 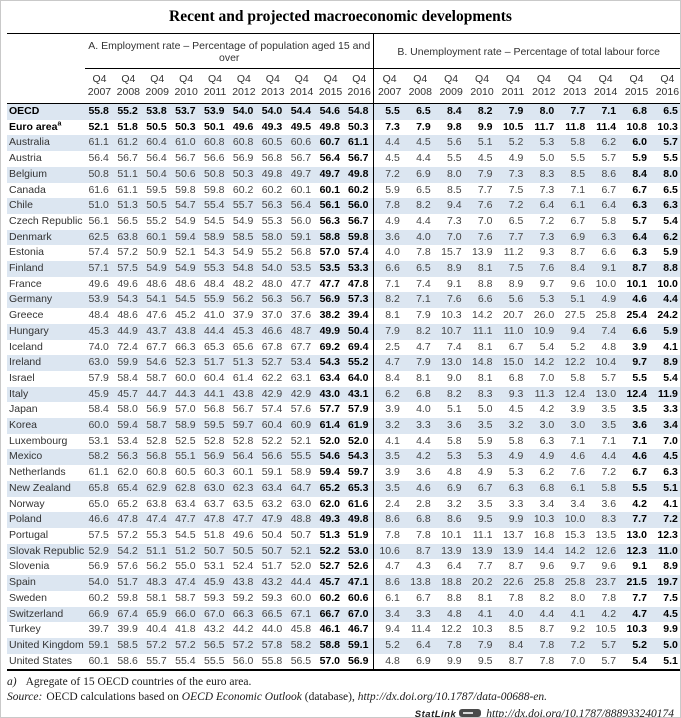 I want to click on employment-value: 47.8, so click(x=127, y=519).